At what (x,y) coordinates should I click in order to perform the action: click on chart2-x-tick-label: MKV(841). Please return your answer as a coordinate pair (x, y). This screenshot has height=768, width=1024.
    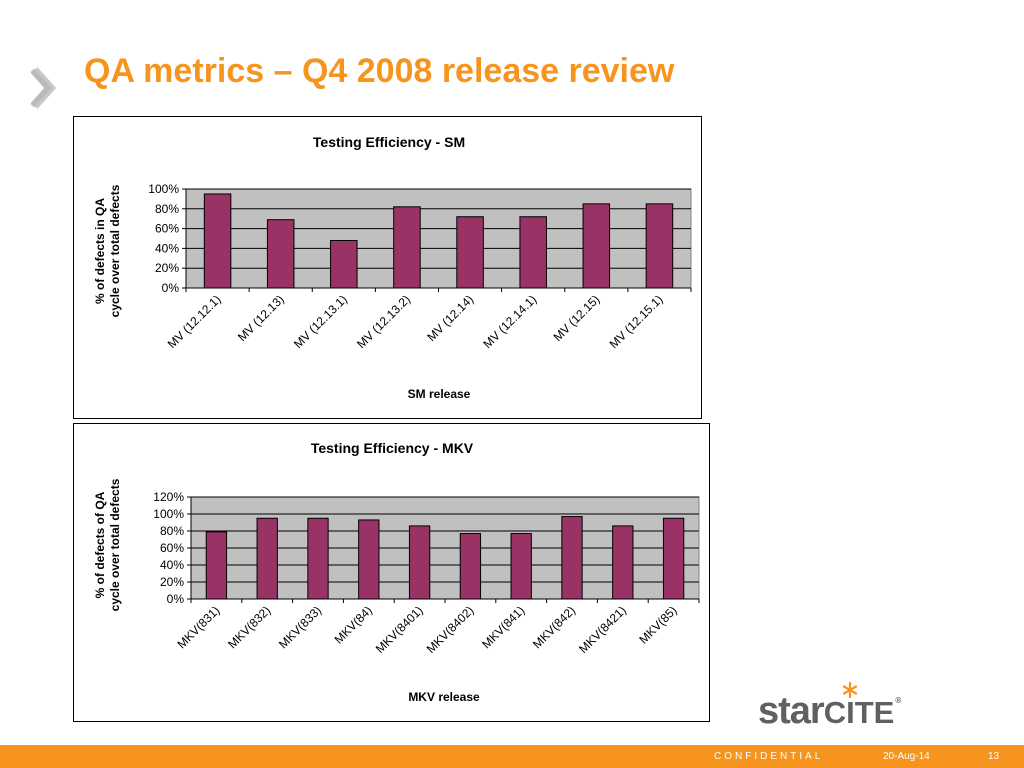
    Looking at the image, I should click on (503, 627).